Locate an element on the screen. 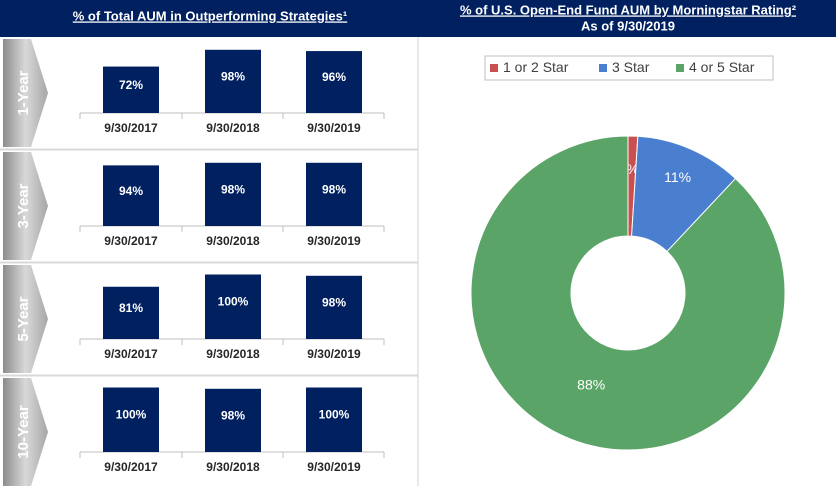 Image resolution: width=836 pixels, height=486 pixels. legend-label: 4 or 5 Star is located at coordinates (722, 67).